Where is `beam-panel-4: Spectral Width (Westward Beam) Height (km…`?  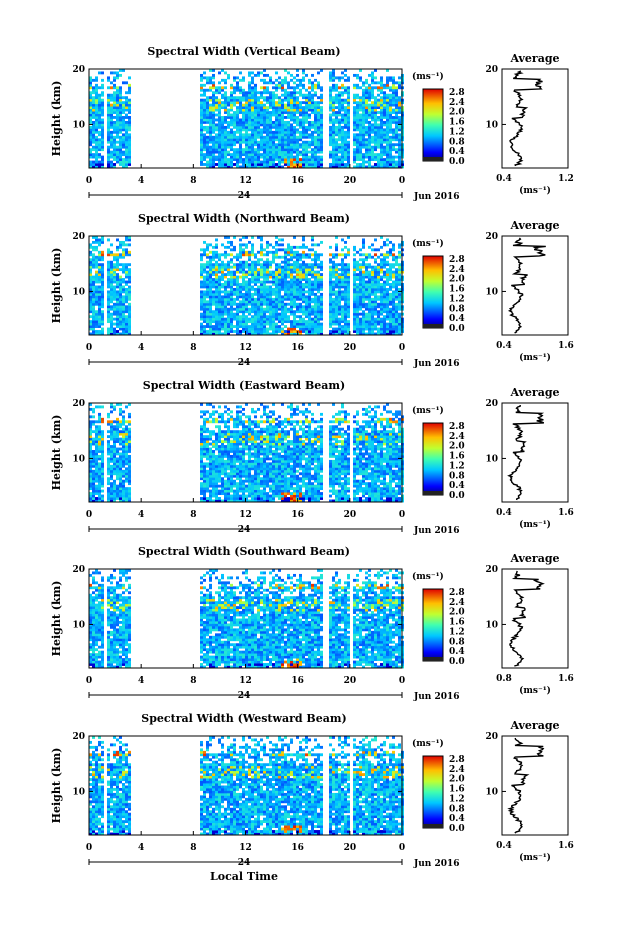 beam-panel-4: Spectral Width (Westward Beam) Height (km… is located at coordinates (312, 790).